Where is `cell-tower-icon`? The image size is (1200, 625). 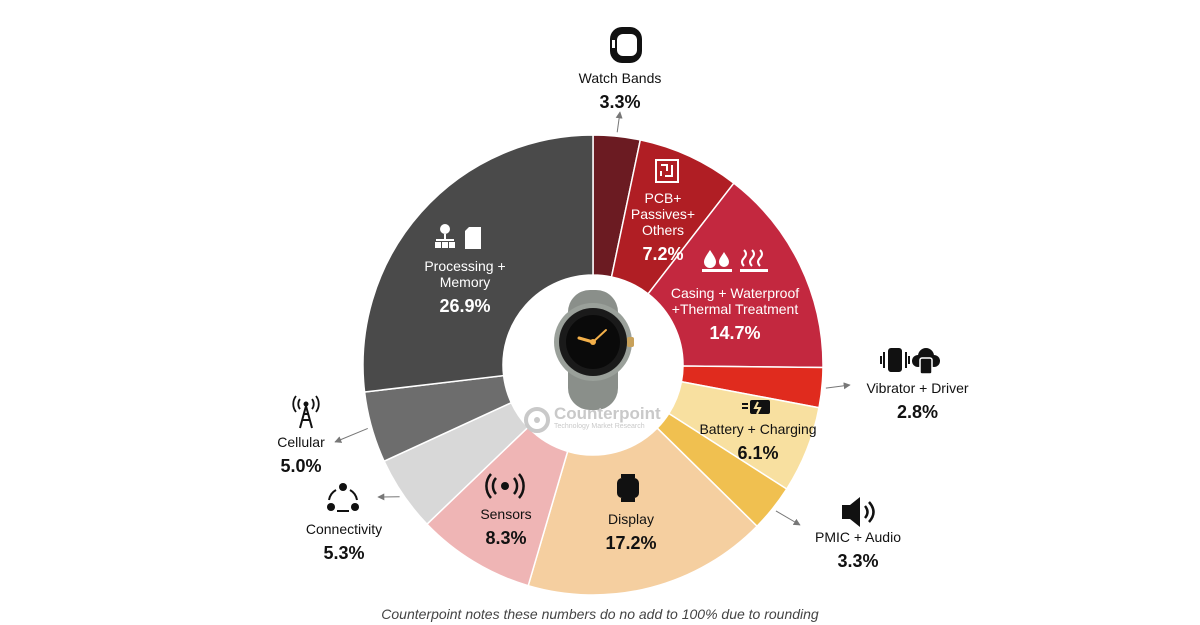
cell-tower-icon is located at coordinates (306, 412).